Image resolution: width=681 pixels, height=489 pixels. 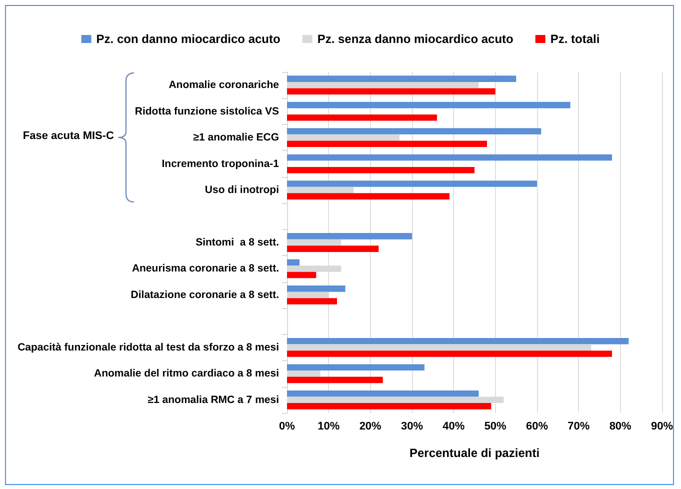 I want to click on legend-label: Pz. senza danno miocardico acuto, so click(x=415, y=39).